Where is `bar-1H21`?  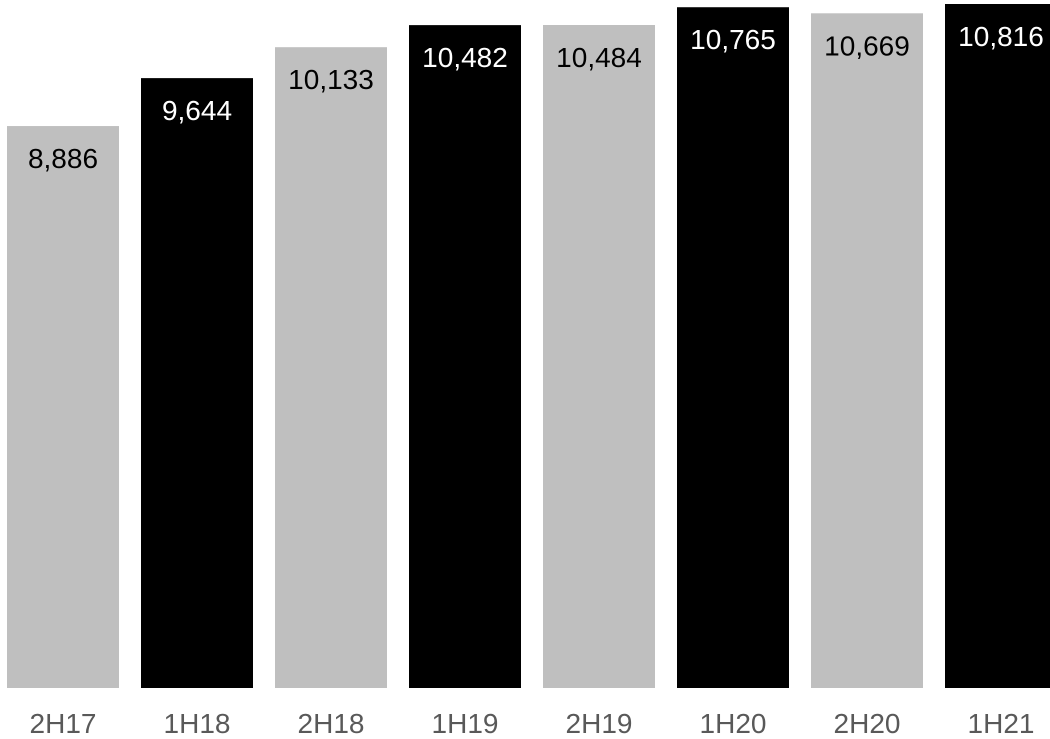
bar-1H21 is located at coordinates (997, 346).